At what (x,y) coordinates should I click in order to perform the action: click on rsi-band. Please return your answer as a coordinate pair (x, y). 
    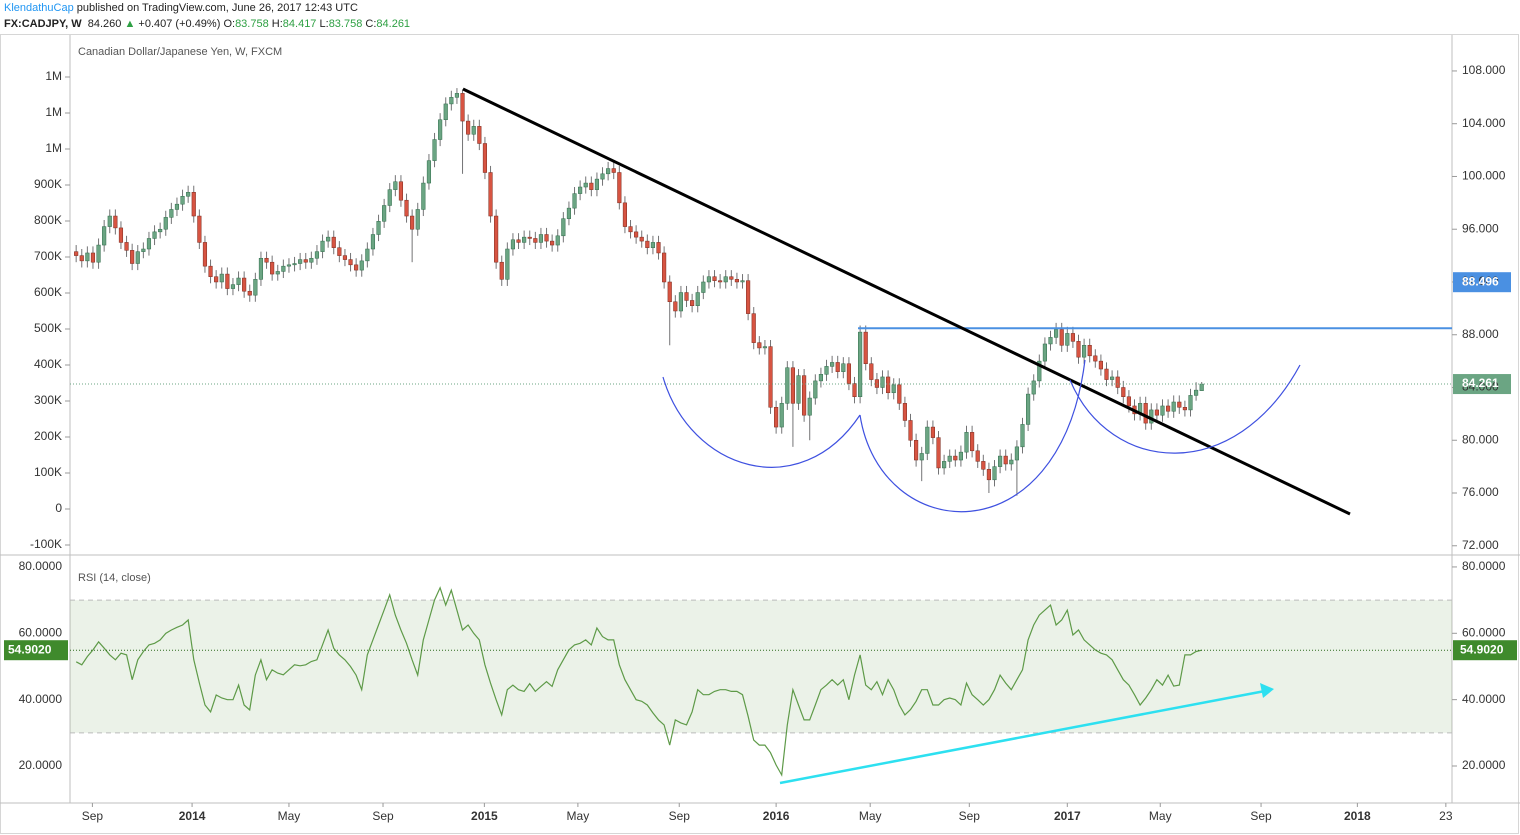
    Looking at the image, I should click on (761, 666).